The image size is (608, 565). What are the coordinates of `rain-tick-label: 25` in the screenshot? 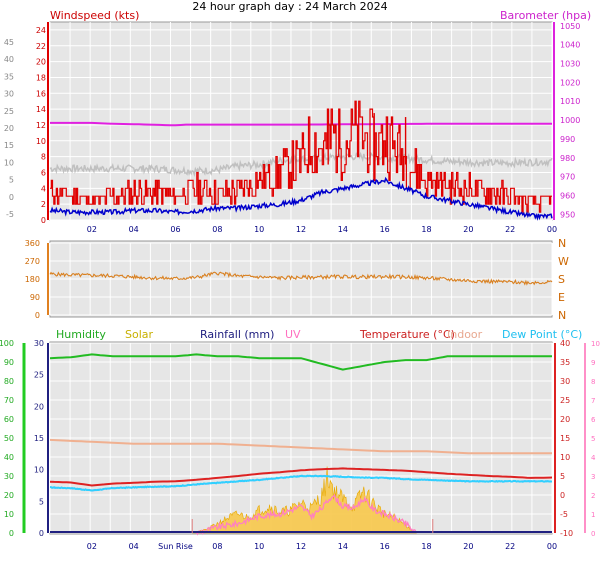 It's located at (39, 375).